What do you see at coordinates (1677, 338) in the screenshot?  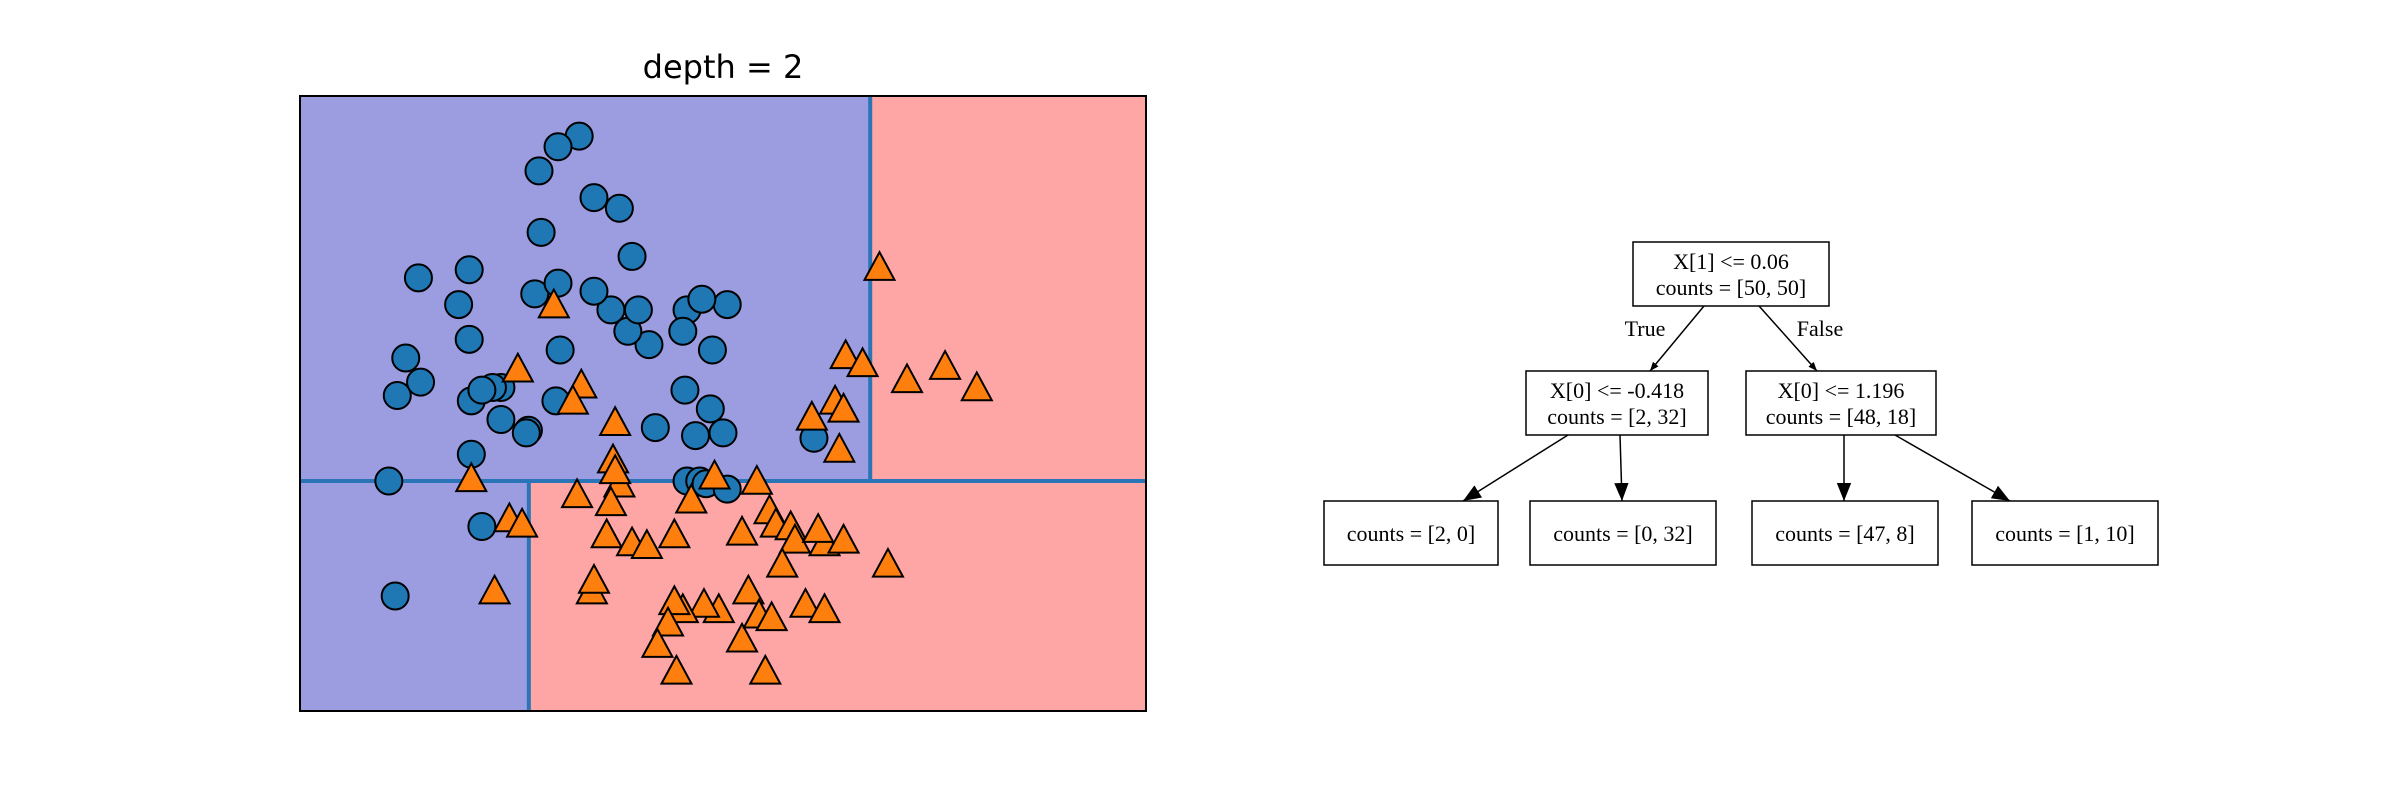 I see `tree-edge-root-left` at bounding box center [1677, 338].